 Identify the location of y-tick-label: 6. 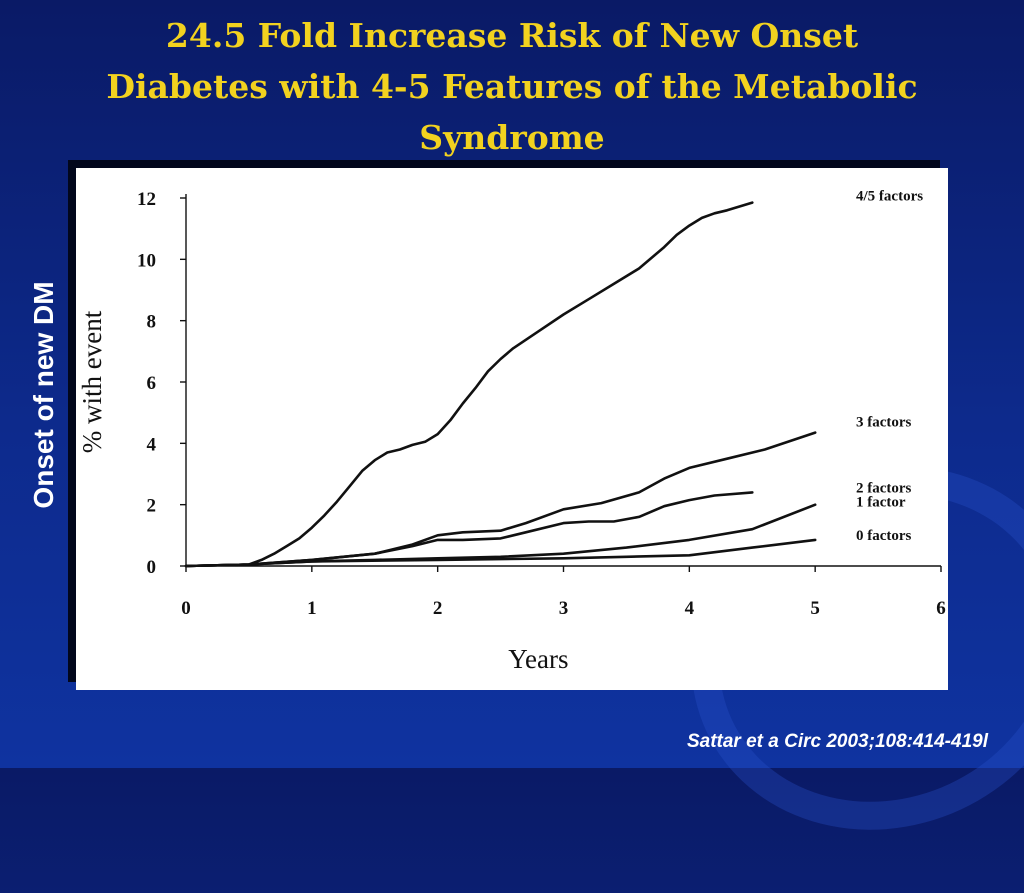
(152, 383).